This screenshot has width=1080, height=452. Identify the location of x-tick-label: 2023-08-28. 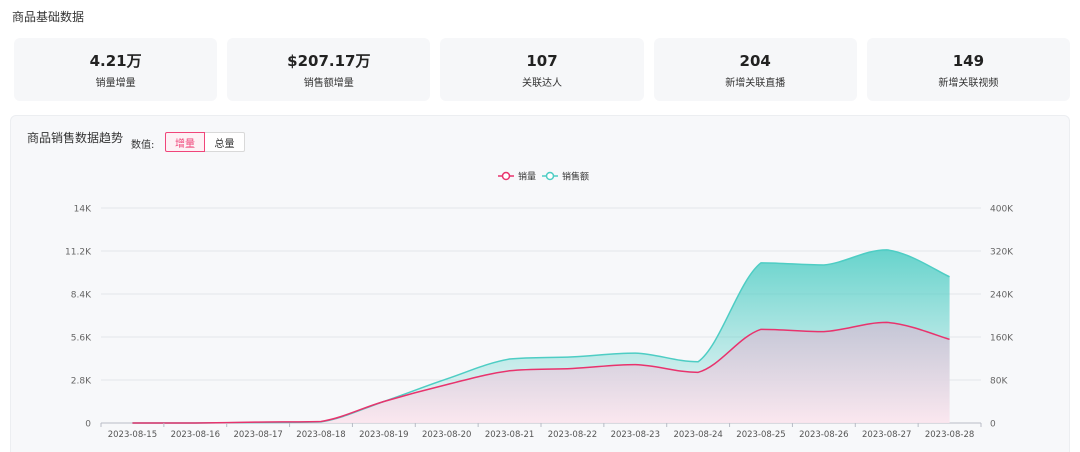
(949, 435).